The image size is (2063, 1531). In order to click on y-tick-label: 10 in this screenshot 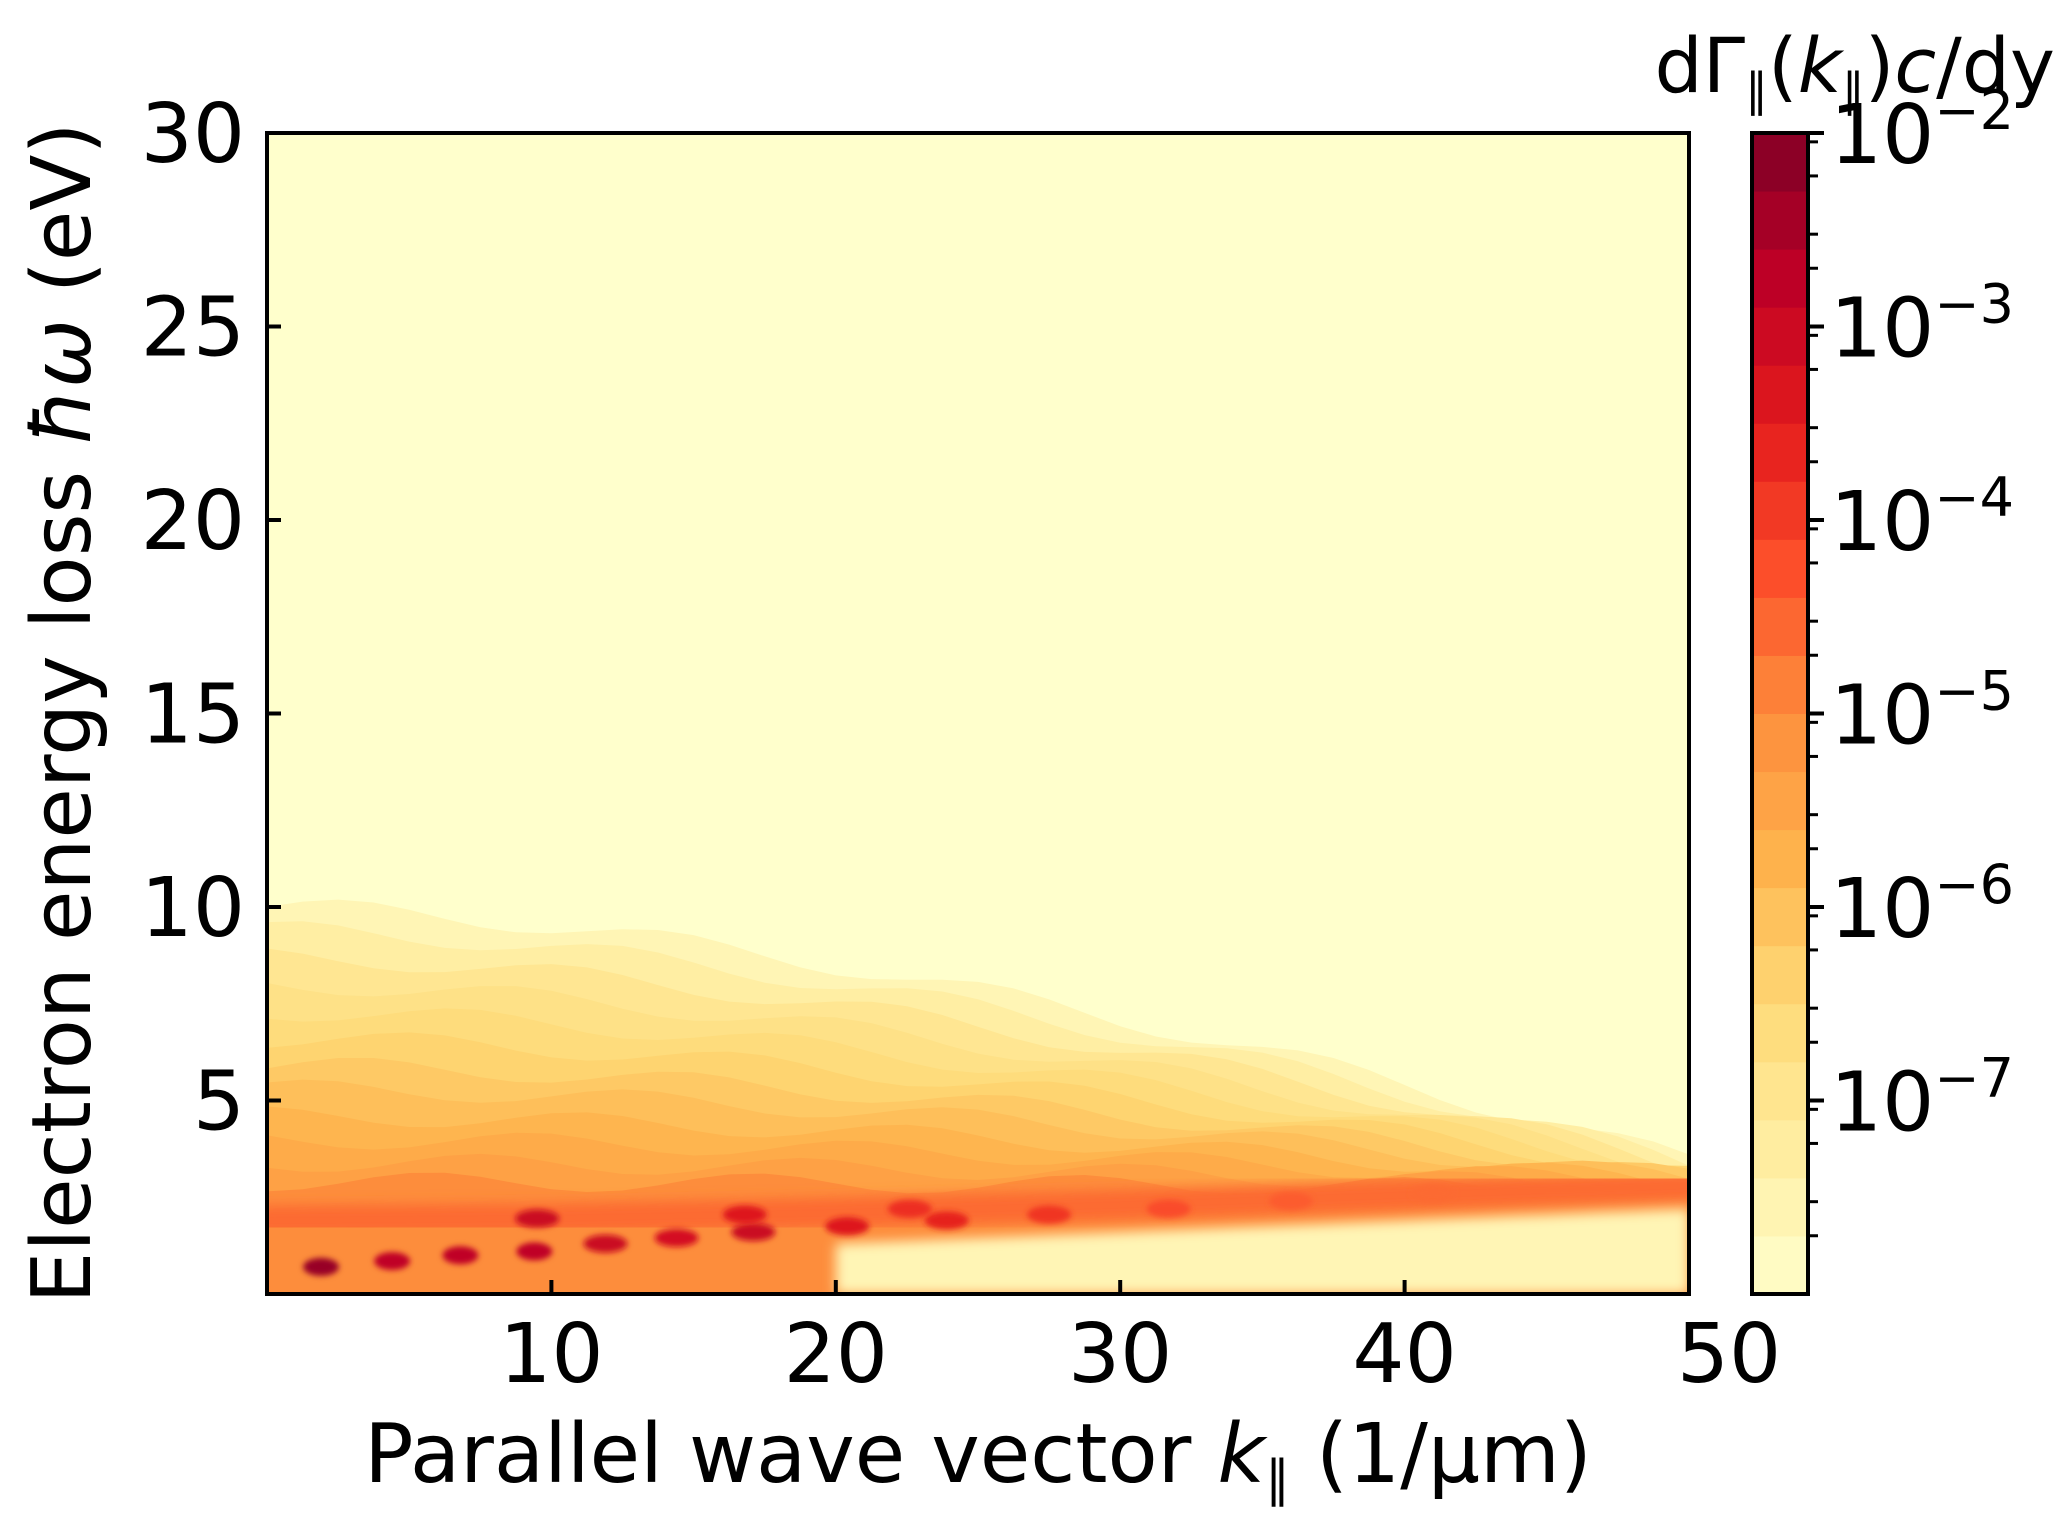, I will do `click(193, 908)`.